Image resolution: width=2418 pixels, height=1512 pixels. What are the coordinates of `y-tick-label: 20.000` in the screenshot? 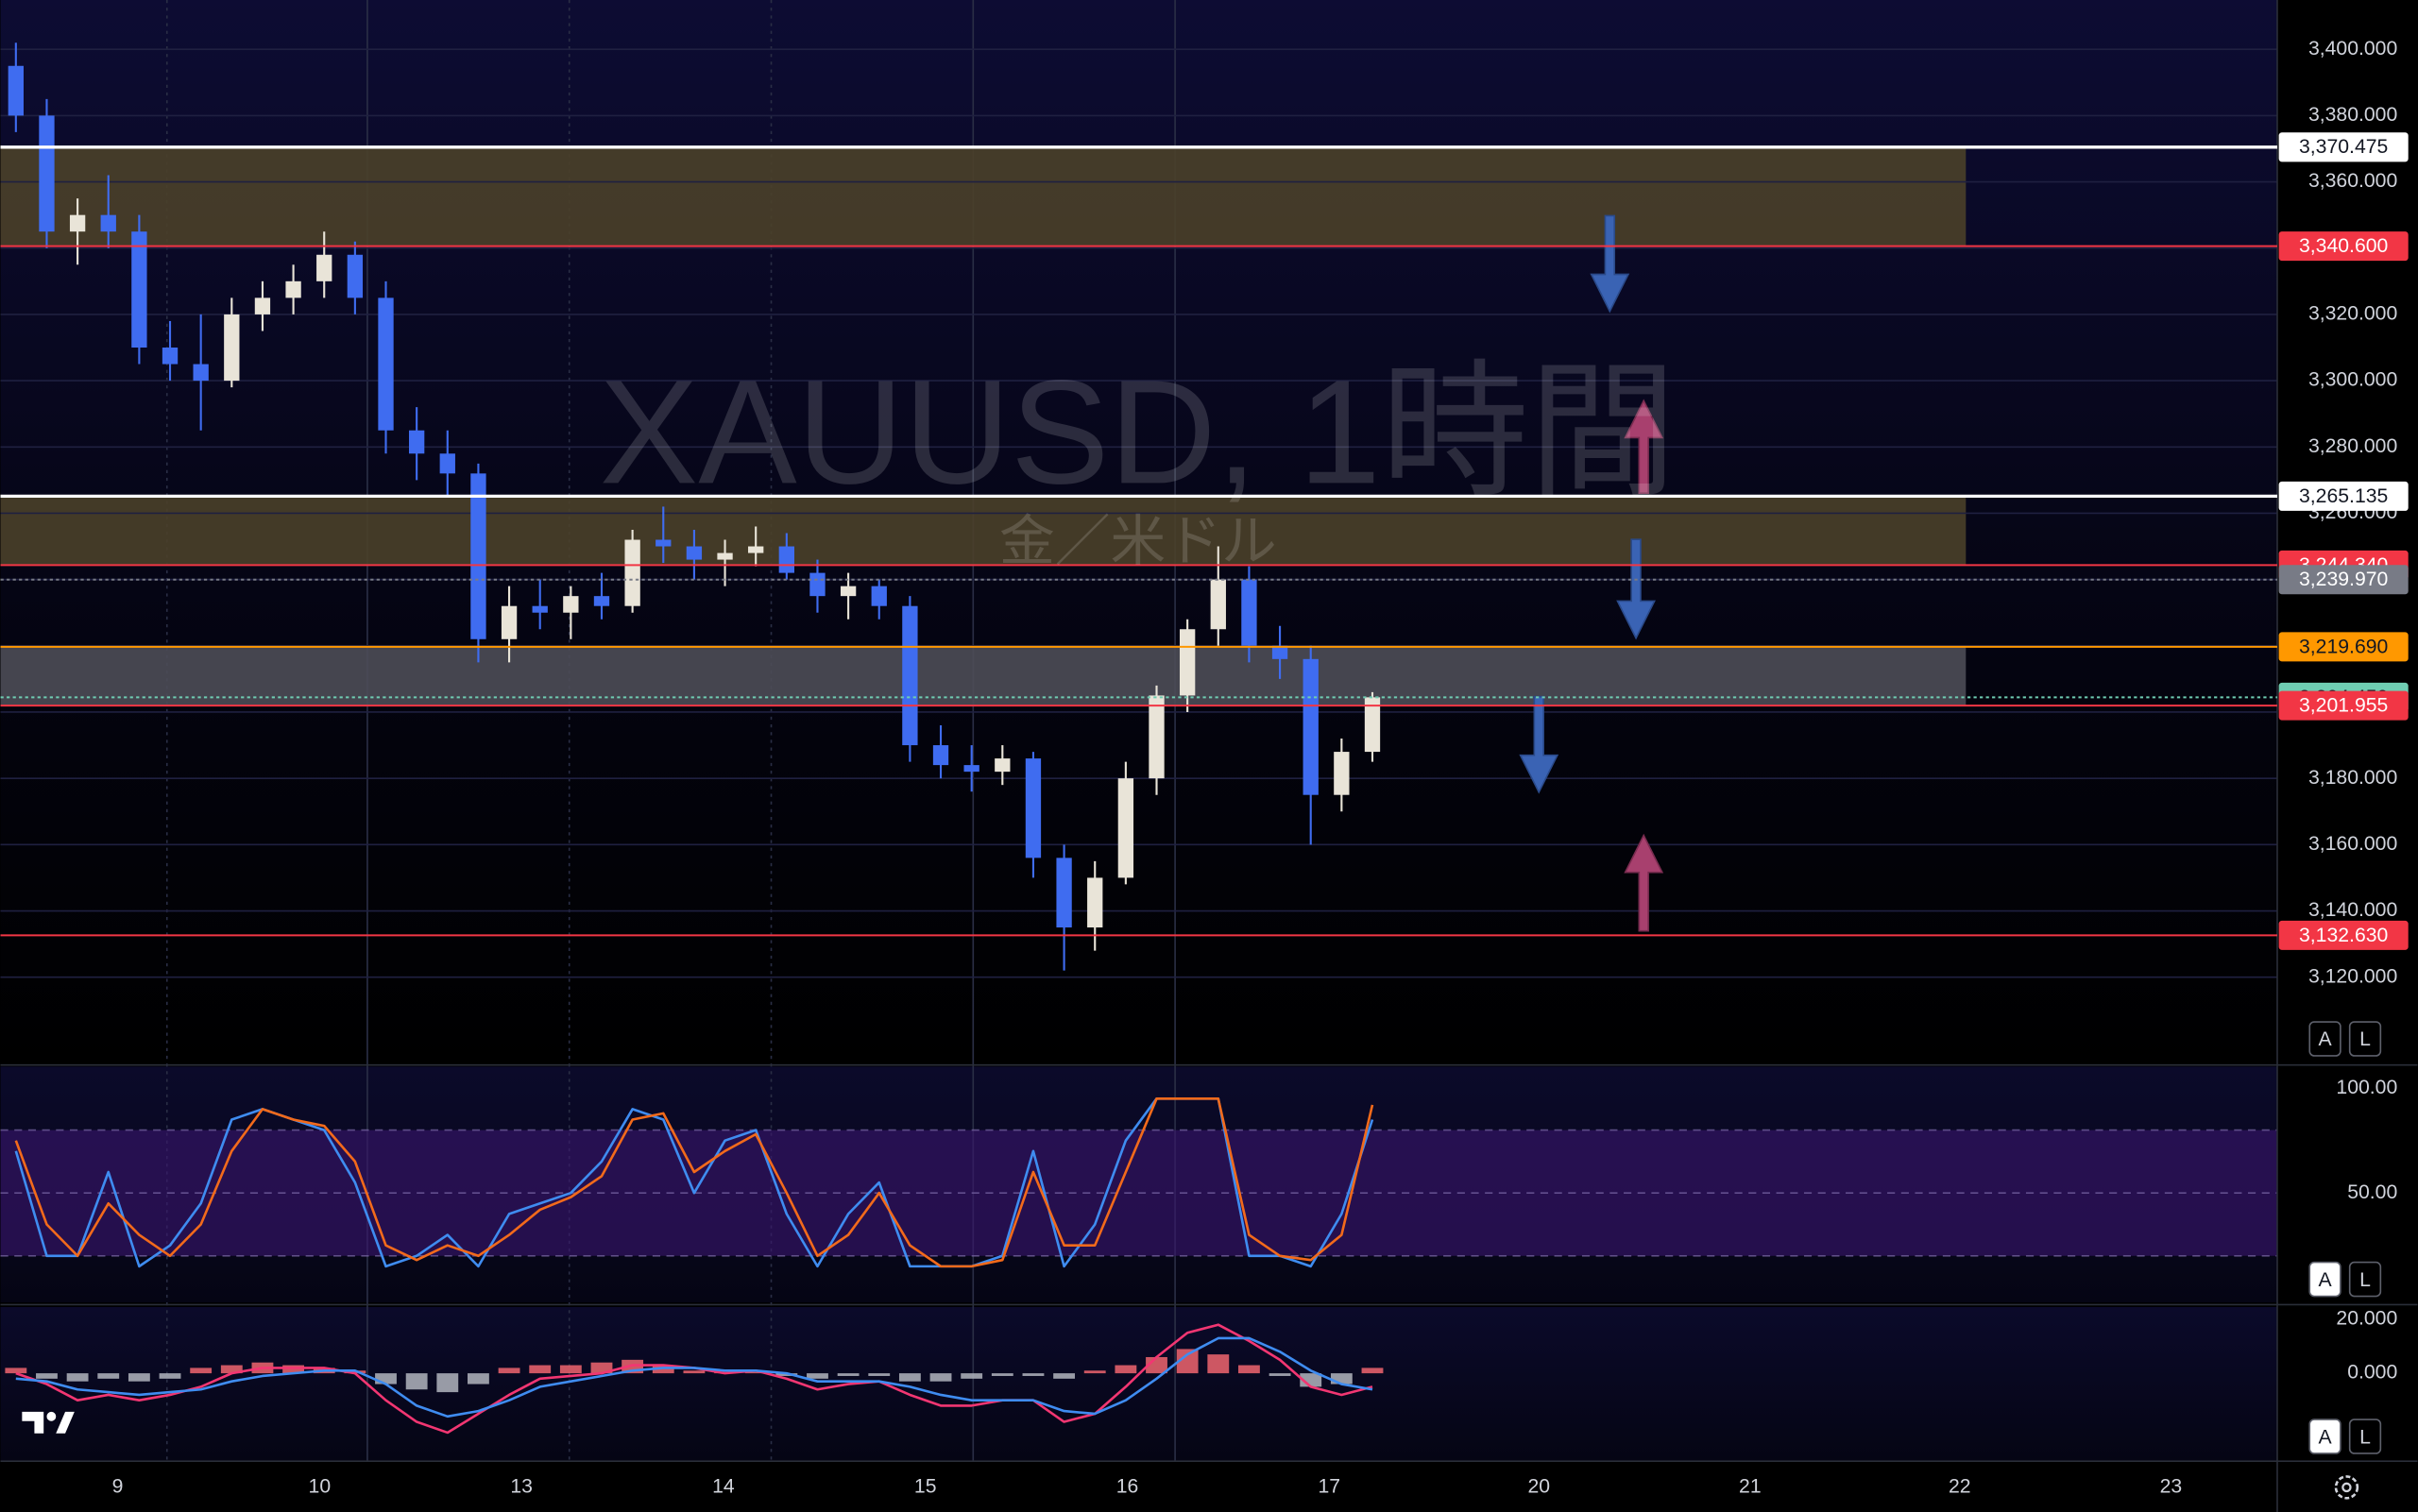 It's located at (2366, 1319).